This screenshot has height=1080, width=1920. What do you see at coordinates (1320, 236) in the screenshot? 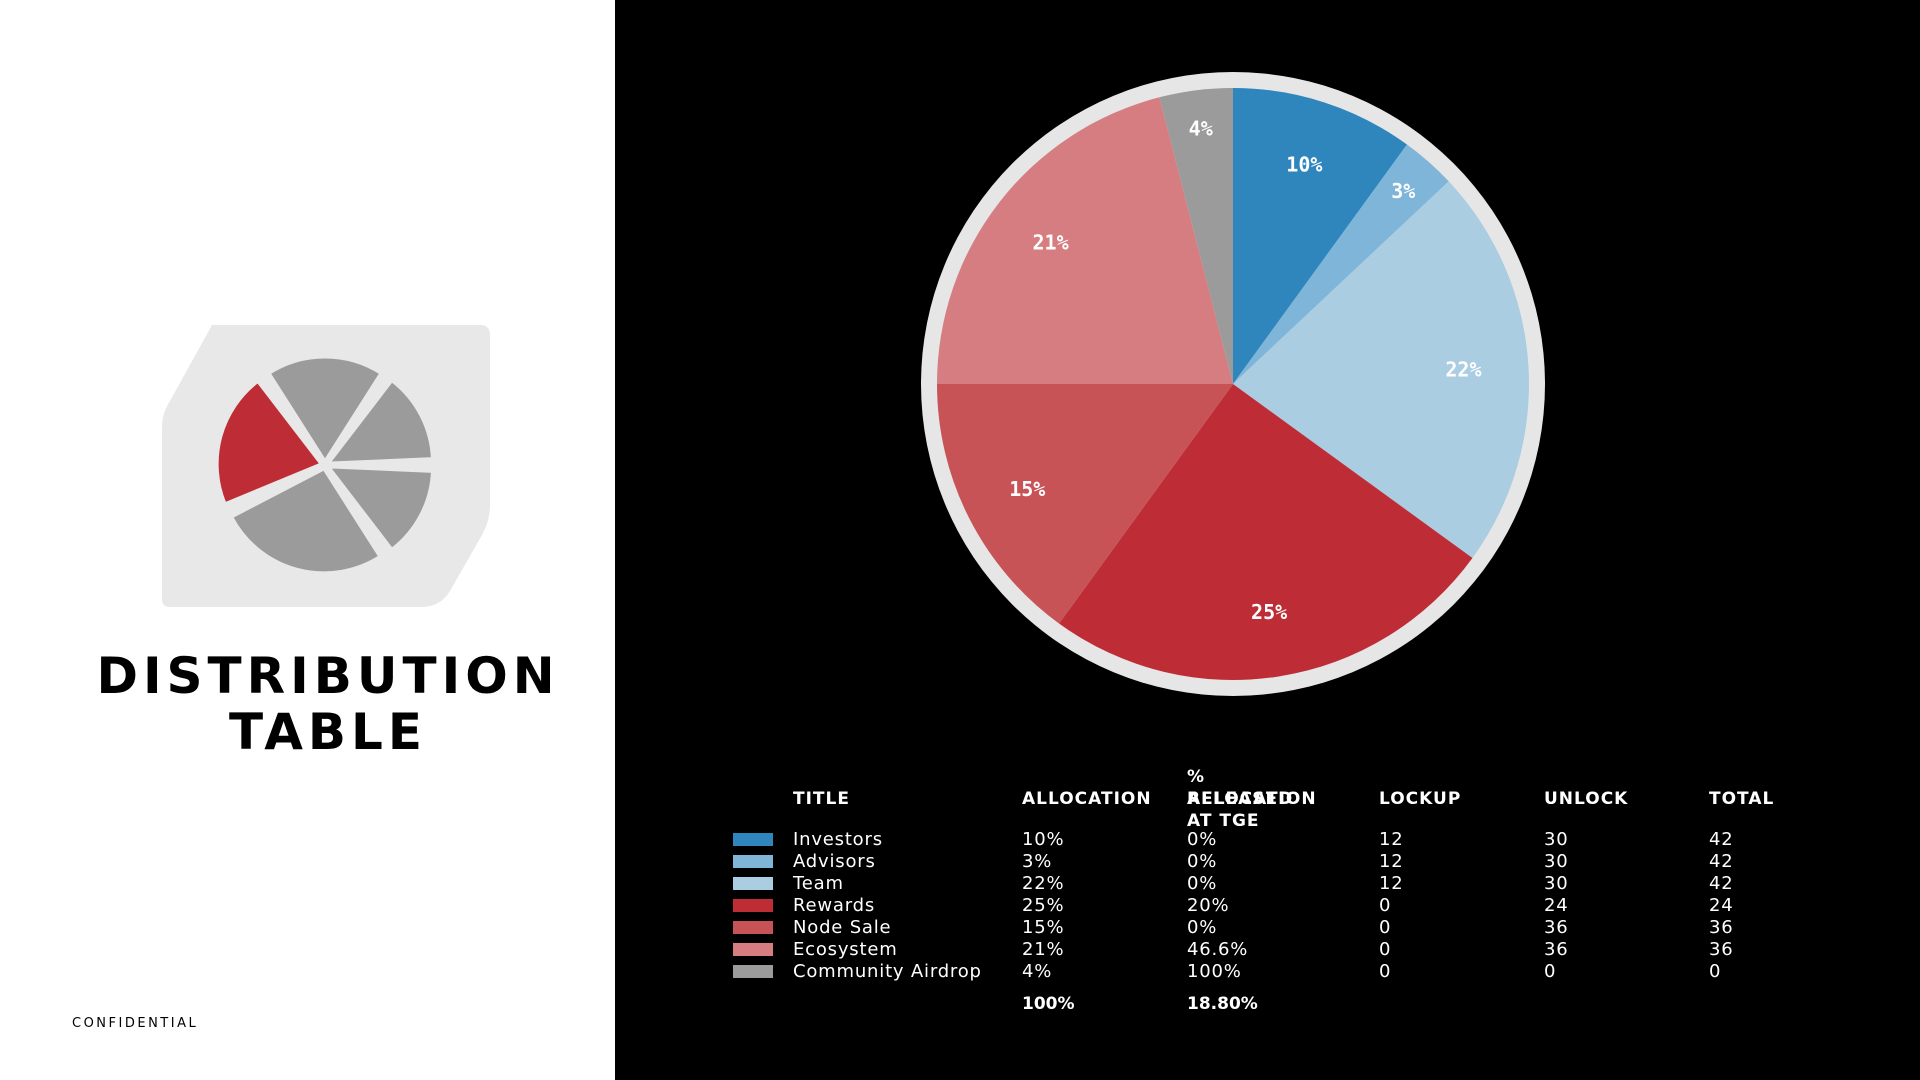
I see `pie-slice-investors` at bounding box center [1320, 236].